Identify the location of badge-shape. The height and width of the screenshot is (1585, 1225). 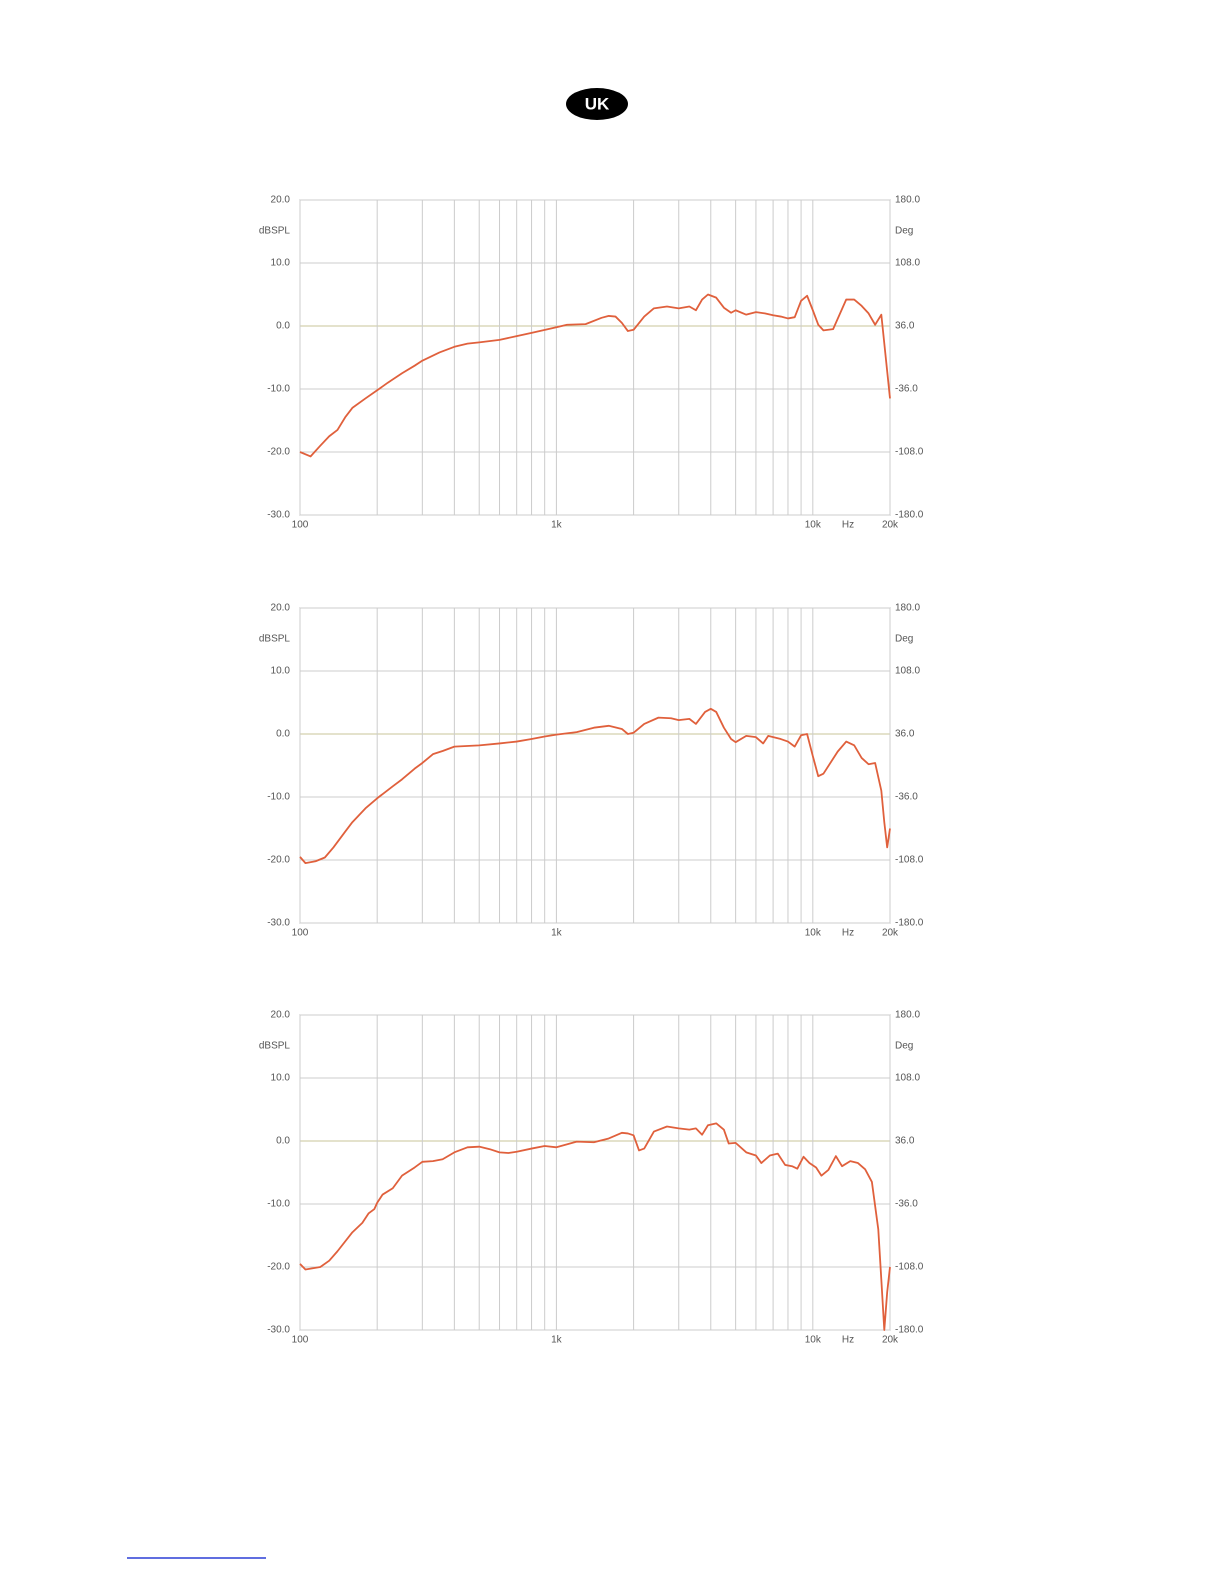
(597, 104).